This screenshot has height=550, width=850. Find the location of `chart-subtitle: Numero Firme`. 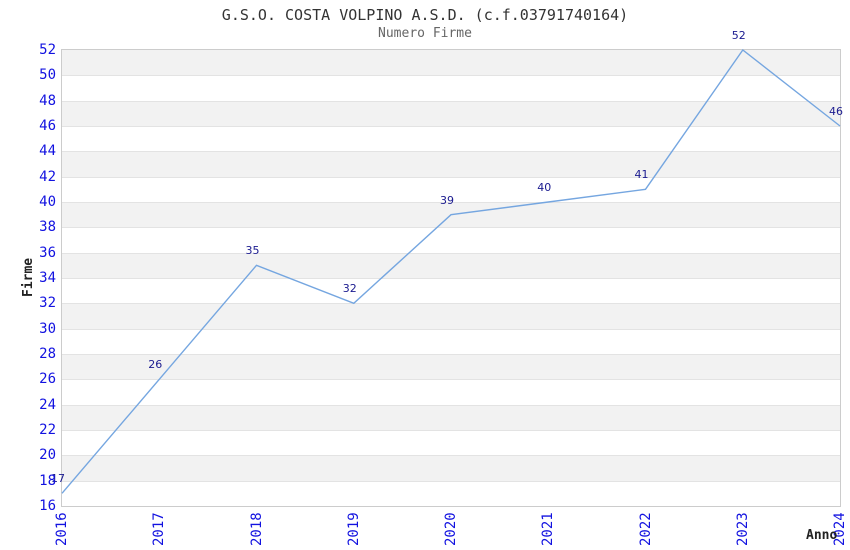

chart-subtitle: Numero Firme is located at coordinates (425, 33).